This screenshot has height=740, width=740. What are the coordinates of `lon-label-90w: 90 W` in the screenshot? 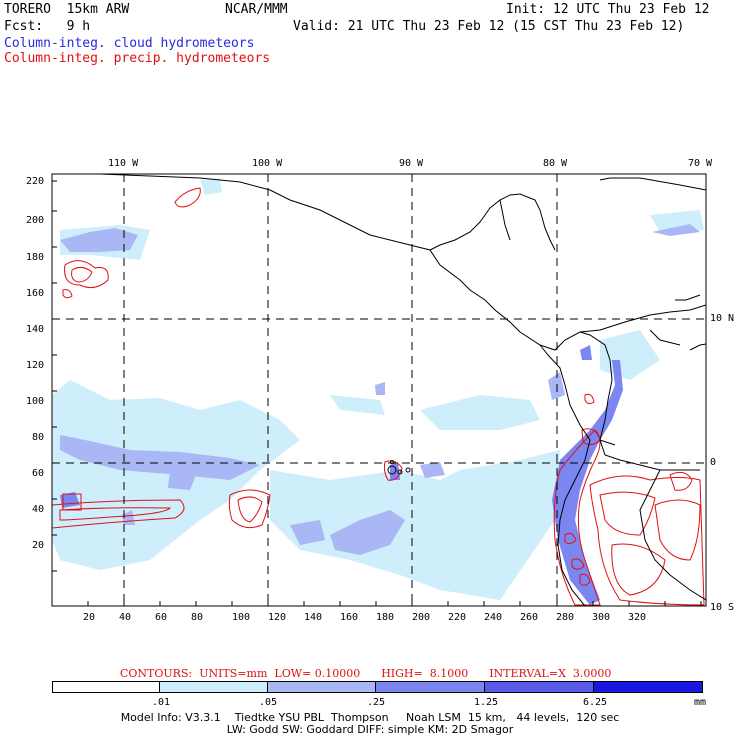 It's located at (411, 163).